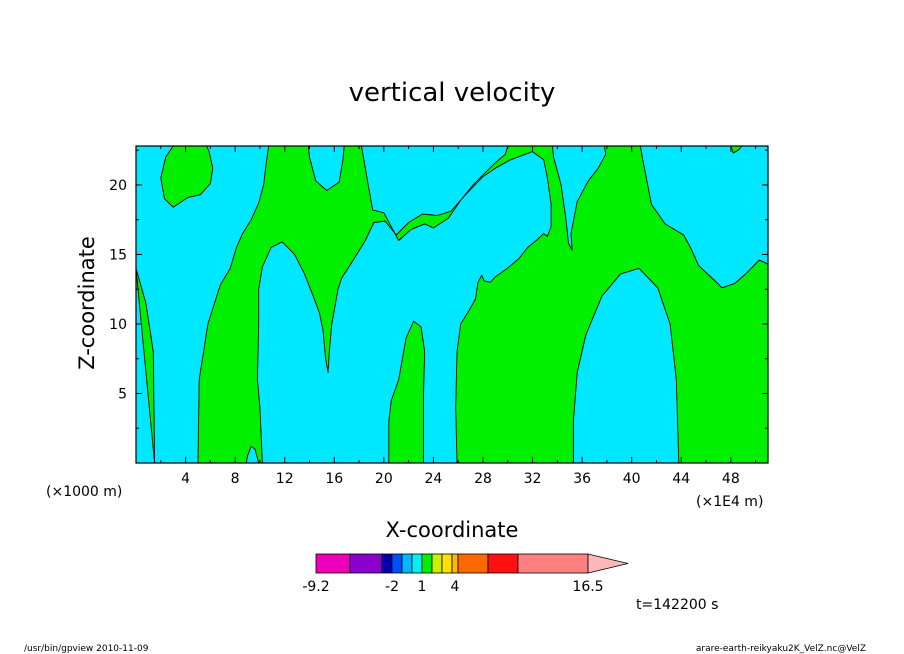 The width and height of the screenshot is (904, 654). I want to click on x-tick-label: 36, so click(582, 479).